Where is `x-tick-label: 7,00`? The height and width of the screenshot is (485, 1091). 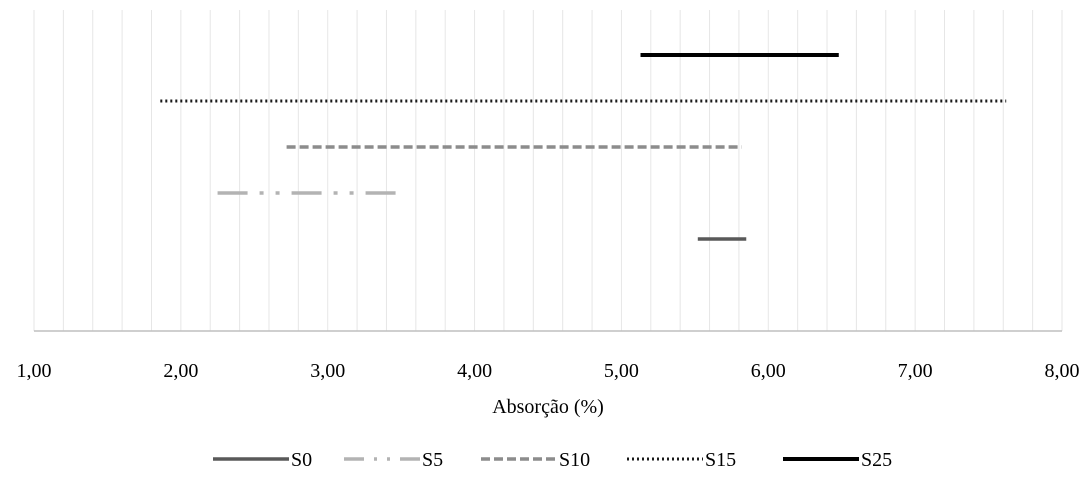
x-tick-label: 7,00 is located at coordinates (915, 371).